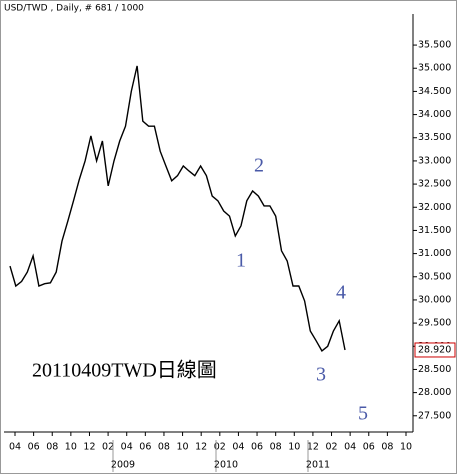 Image resolution: width=457 pixels, height=474 pixels. Describe the element at coordinates (123, 465) in the screenshot. I see `year-label: 2009` at that location.